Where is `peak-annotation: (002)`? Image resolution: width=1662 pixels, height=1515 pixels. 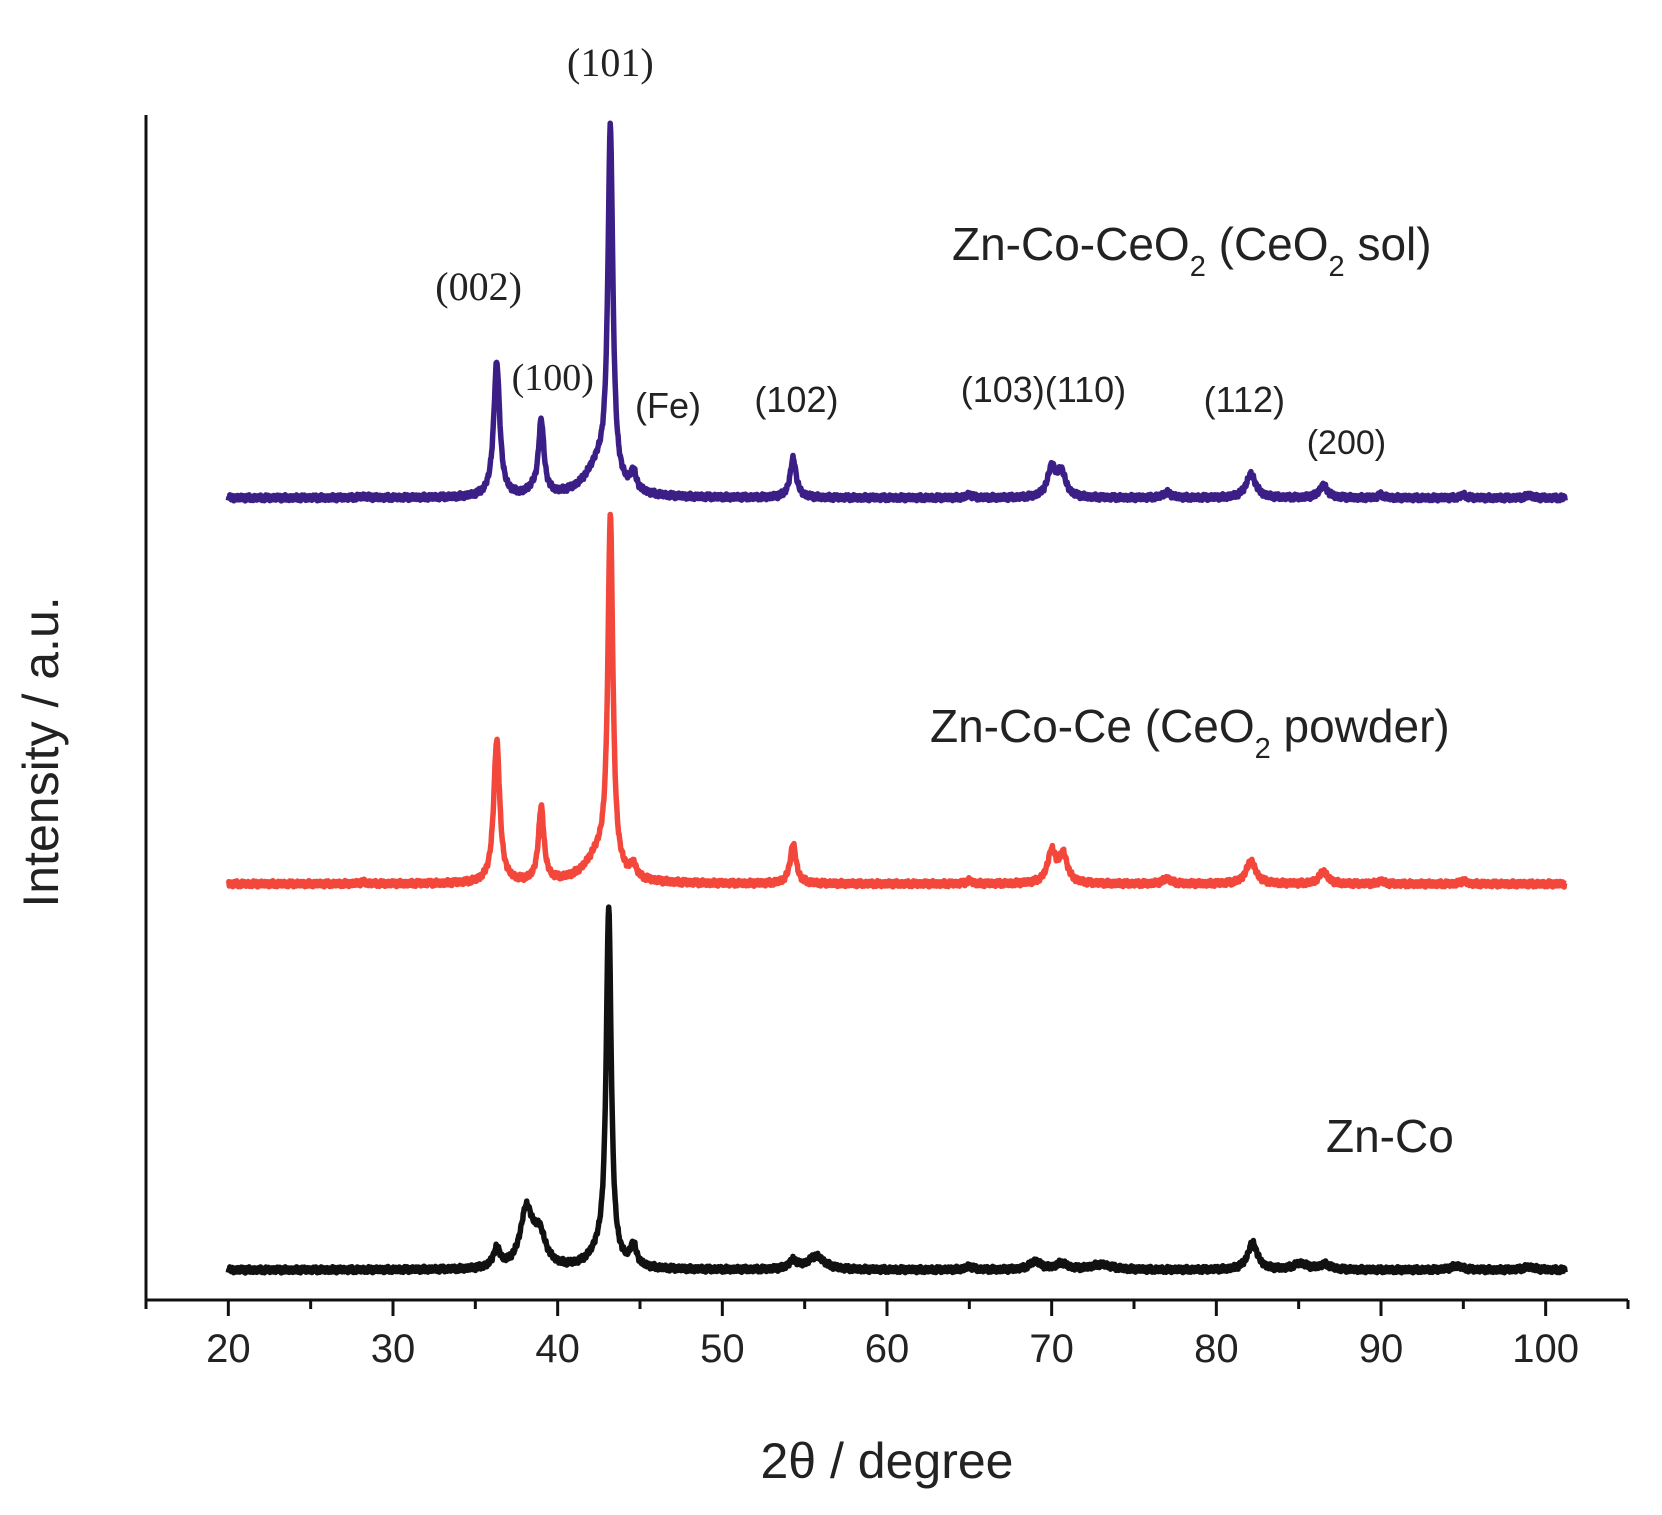 peak-annotation: (002) is located at coordinates (478, 286).